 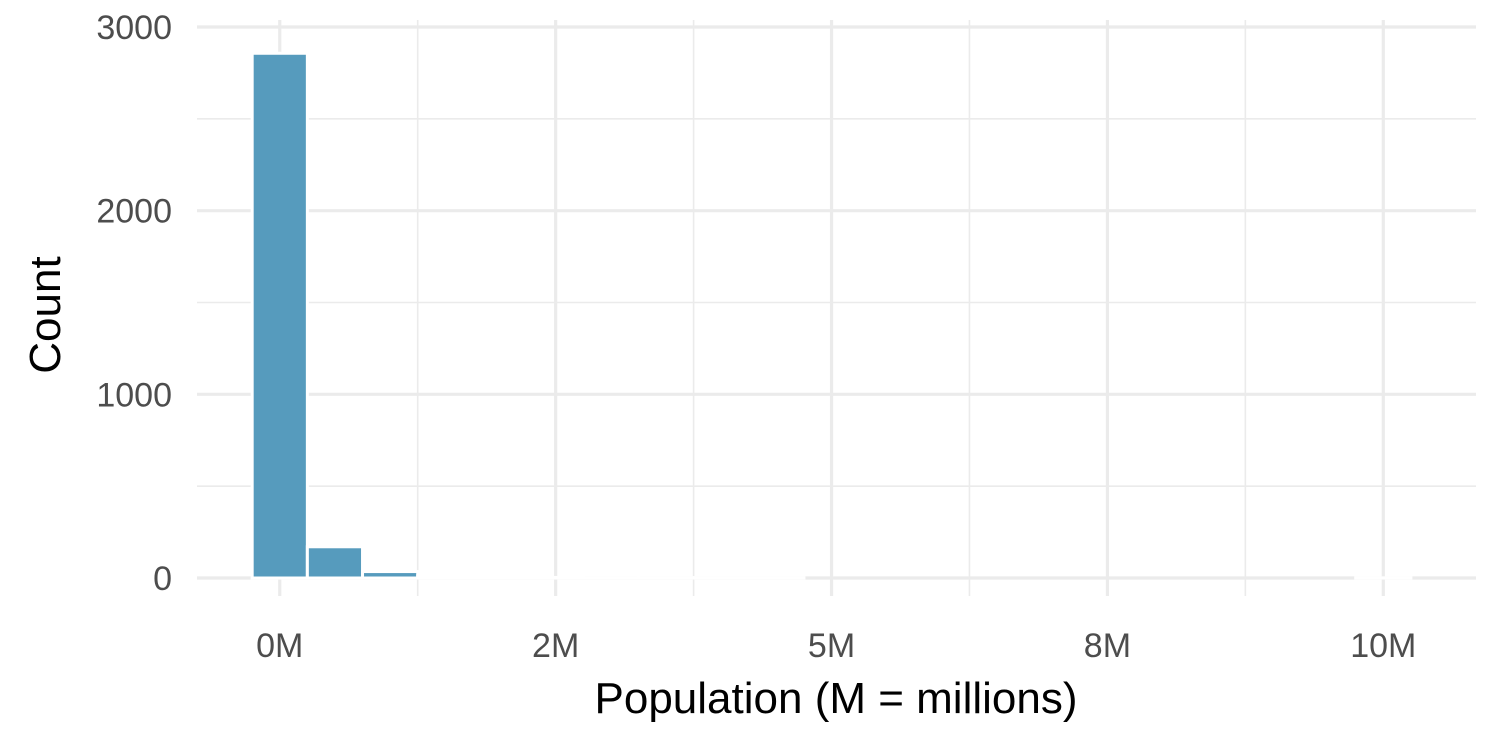 I want to click on y-axis-title: Count, so click(x=45, y=314).